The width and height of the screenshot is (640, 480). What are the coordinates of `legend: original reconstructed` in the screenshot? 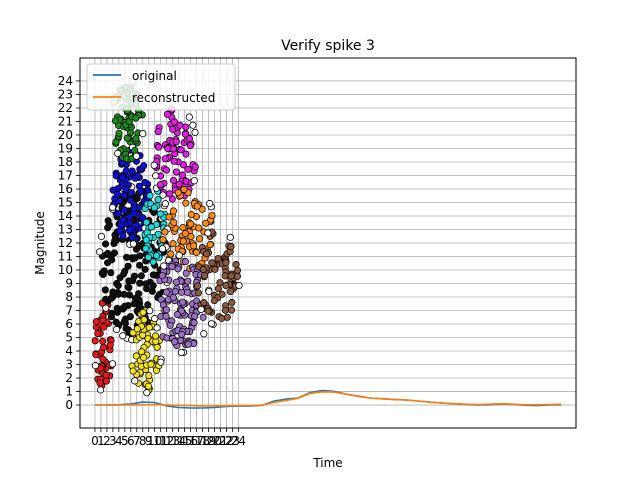 It's located at (161, 87).